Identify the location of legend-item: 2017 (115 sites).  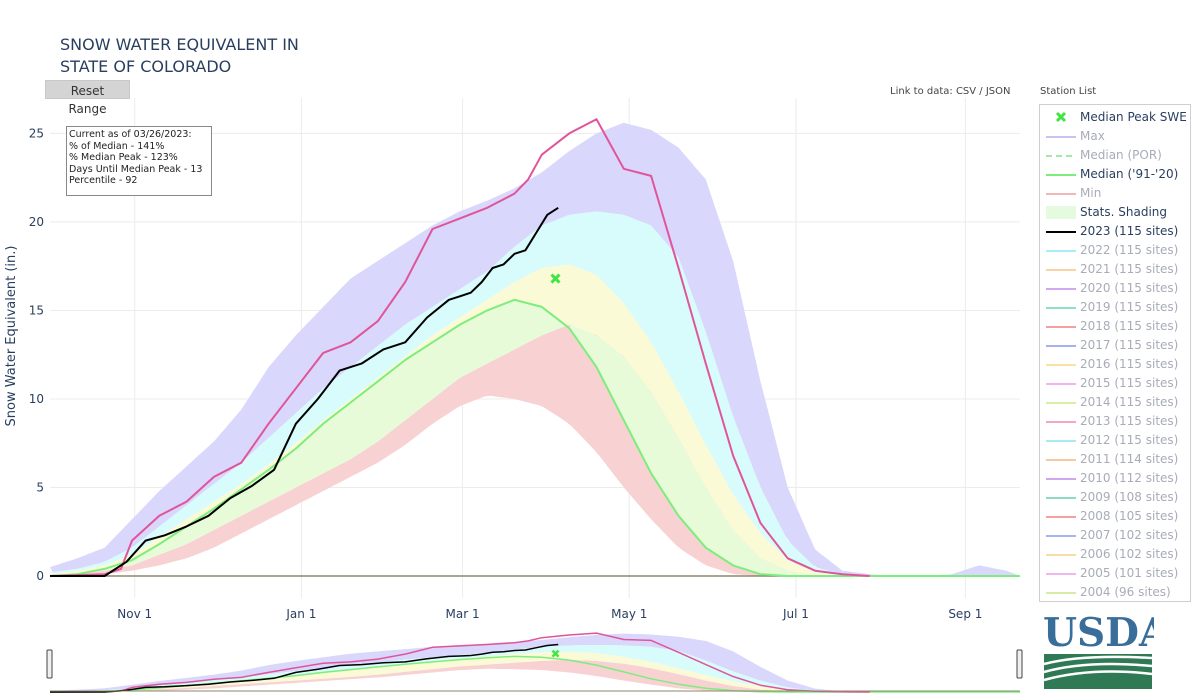
(1115, 345).